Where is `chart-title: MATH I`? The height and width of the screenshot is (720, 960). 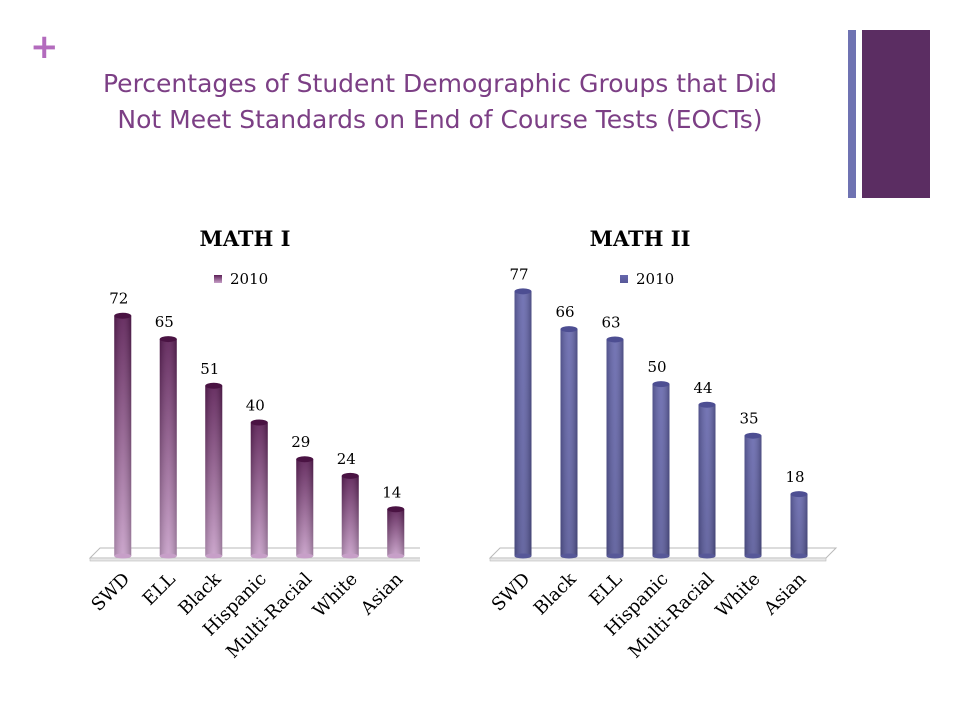 chart-title: MATH I is located at coordinates (245, 238).